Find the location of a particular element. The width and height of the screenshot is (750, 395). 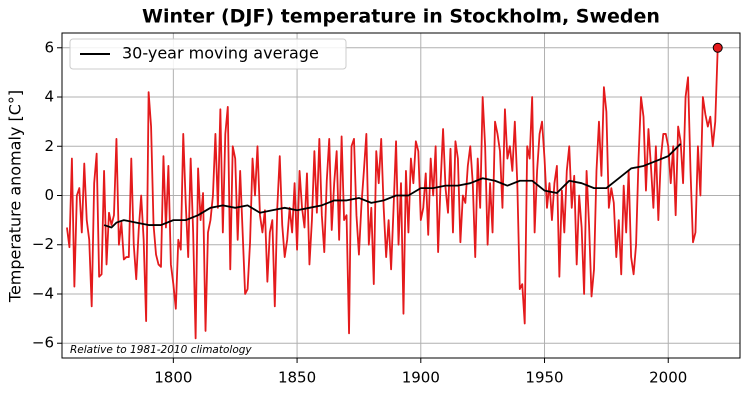

y-axis-label: Temperature anomaly [C°] is located at coordinates (15, 196).